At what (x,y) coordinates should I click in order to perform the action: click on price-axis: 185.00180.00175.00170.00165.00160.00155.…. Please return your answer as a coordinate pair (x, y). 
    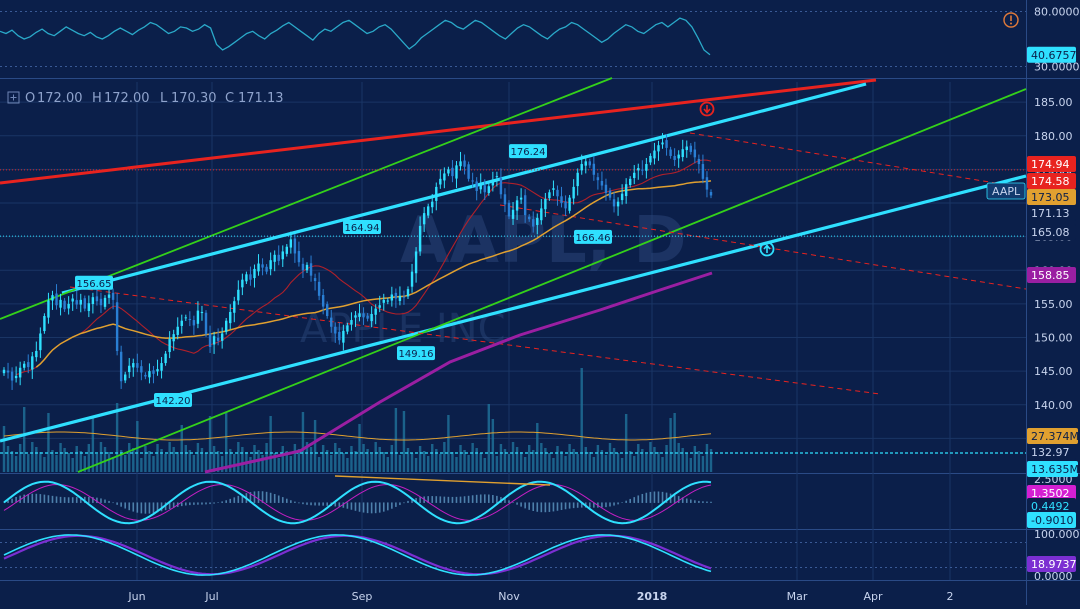
    Looking at the image, I should click on (1033, 294).